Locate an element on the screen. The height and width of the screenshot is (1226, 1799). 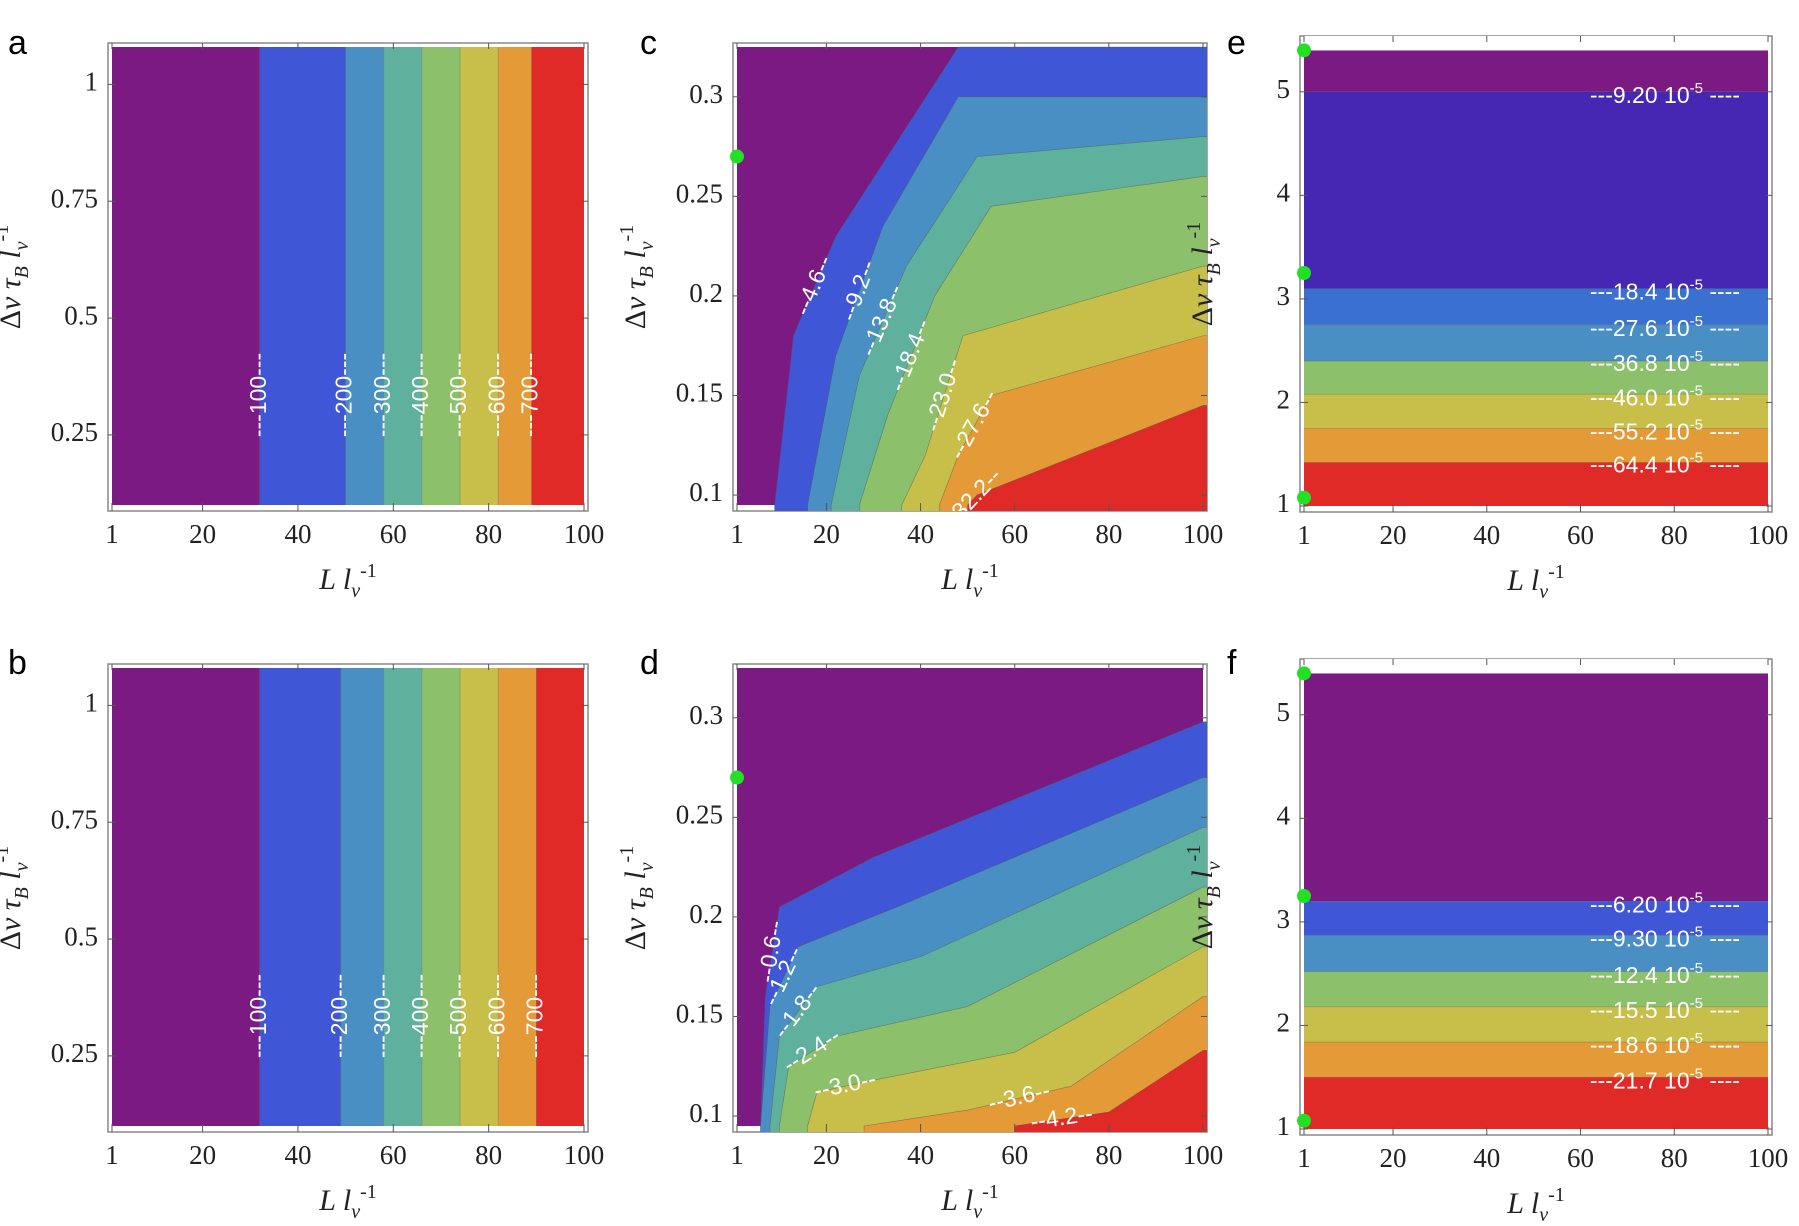
contour-label: ---9.30 10-5 ---- is located at coordinates (1665, 937).